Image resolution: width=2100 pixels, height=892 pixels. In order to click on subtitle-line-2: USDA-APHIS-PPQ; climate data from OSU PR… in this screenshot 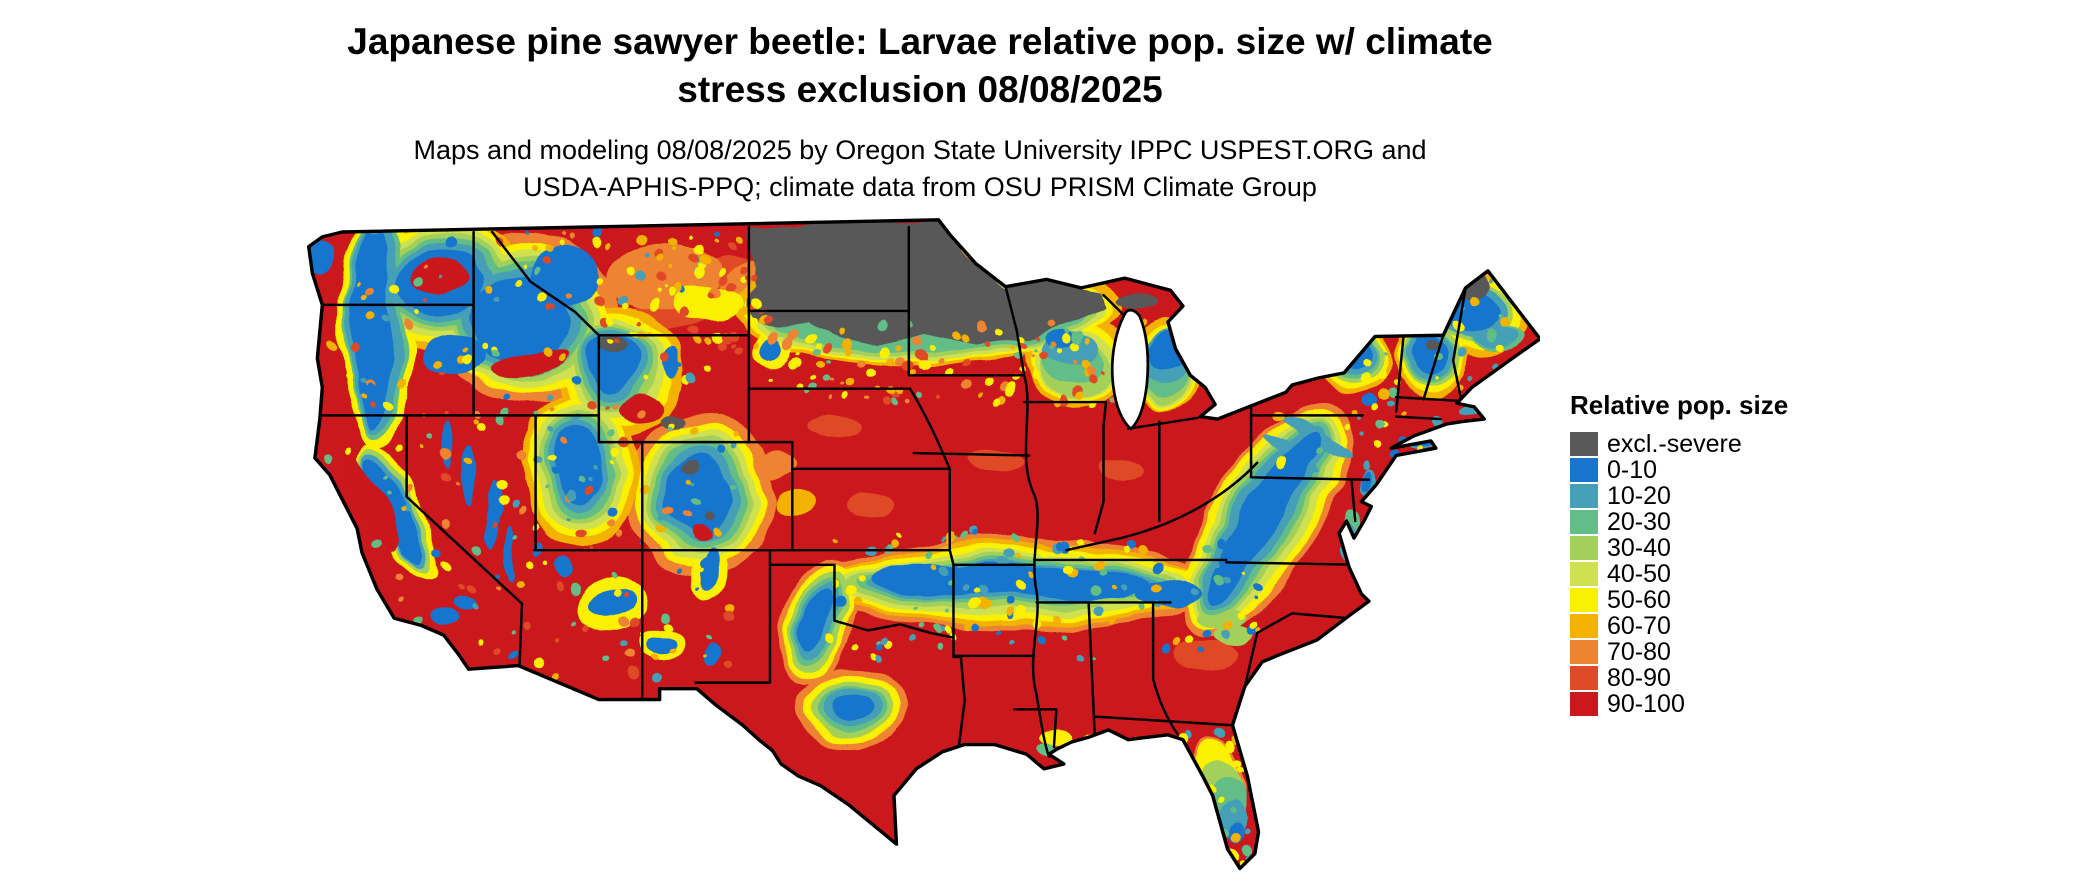, I will do `click(920, 186)`.